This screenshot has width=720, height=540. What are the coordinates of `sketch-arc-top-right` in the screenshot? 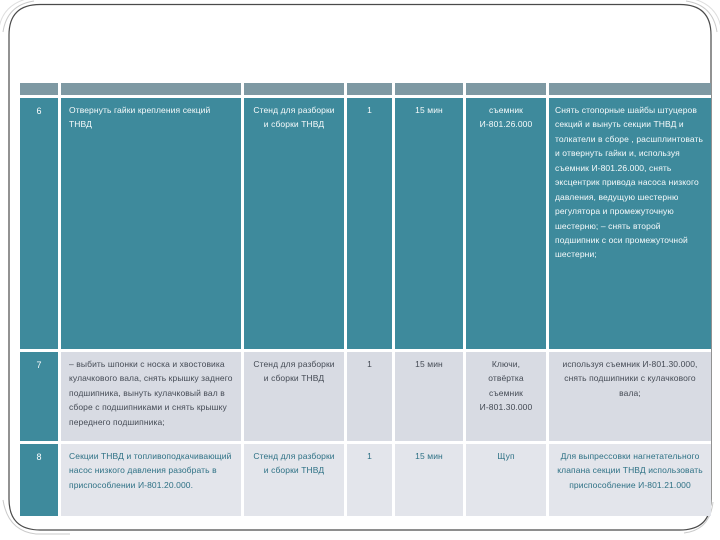 It's located at (701, 16).